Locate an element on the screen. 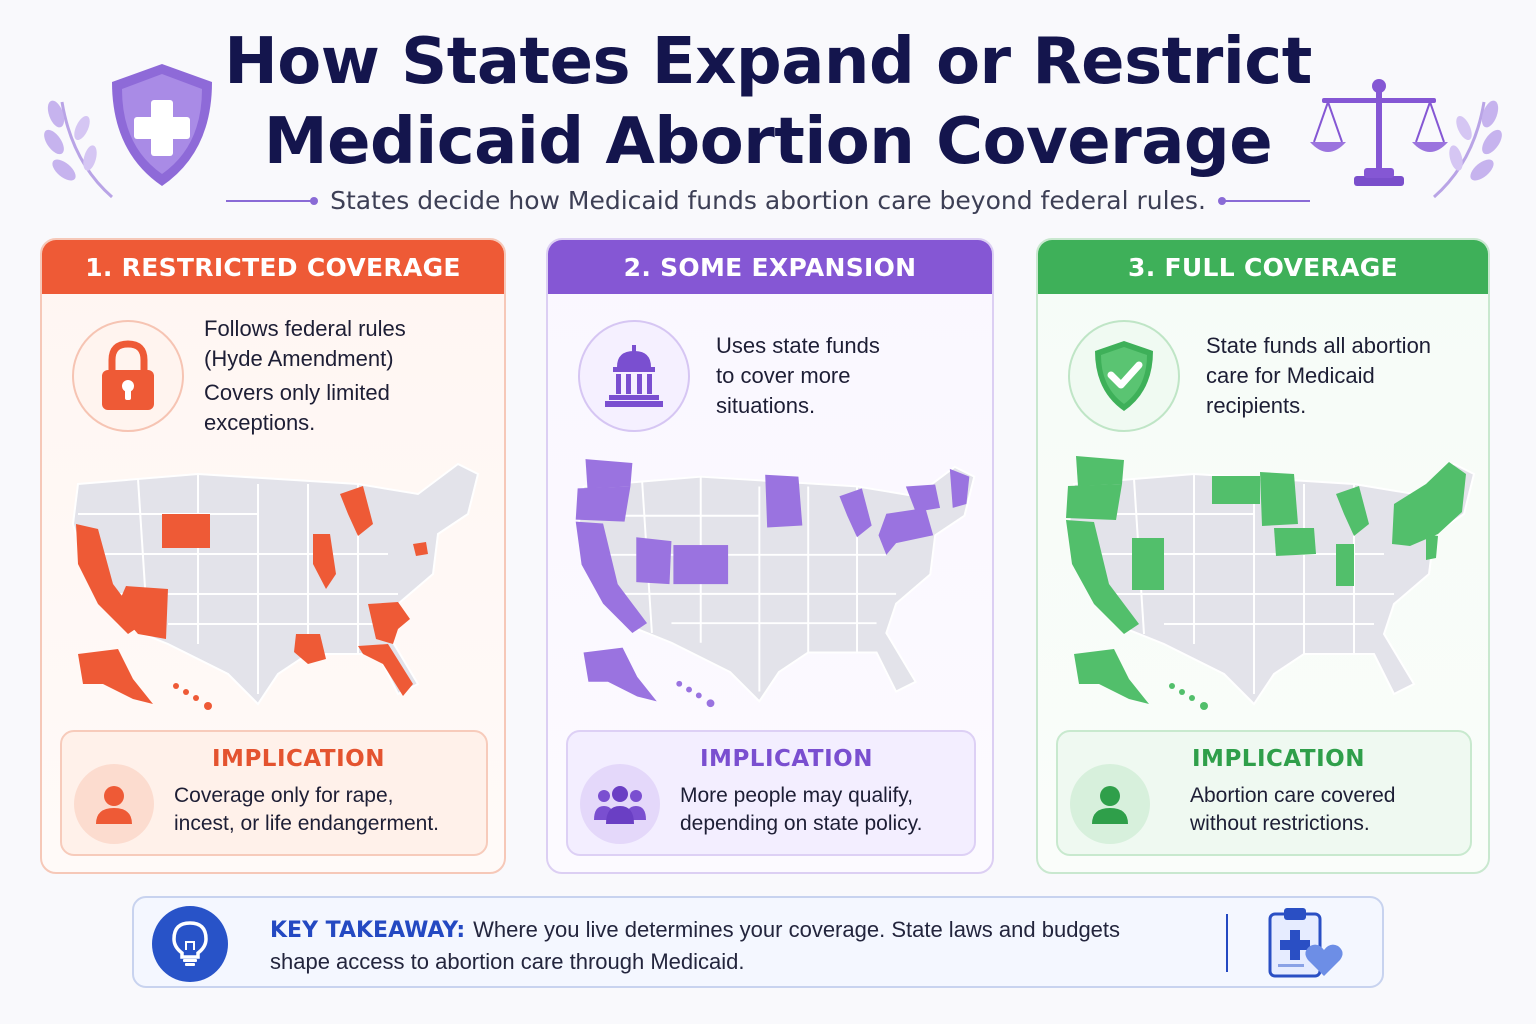  title-line-1: How States Expand or Restrict is located at coordinates (768, 62).